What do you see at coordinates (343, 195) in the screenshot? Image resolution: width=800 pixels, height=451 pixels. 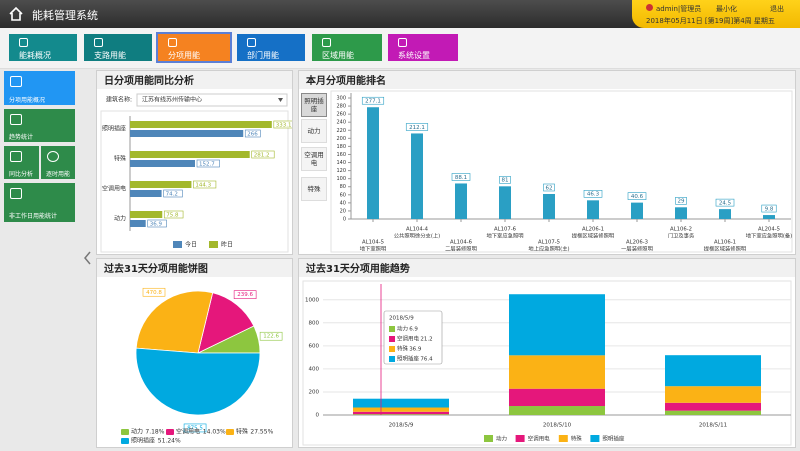 I see `y-tick-label: 60` at bounding box center [343, 195].